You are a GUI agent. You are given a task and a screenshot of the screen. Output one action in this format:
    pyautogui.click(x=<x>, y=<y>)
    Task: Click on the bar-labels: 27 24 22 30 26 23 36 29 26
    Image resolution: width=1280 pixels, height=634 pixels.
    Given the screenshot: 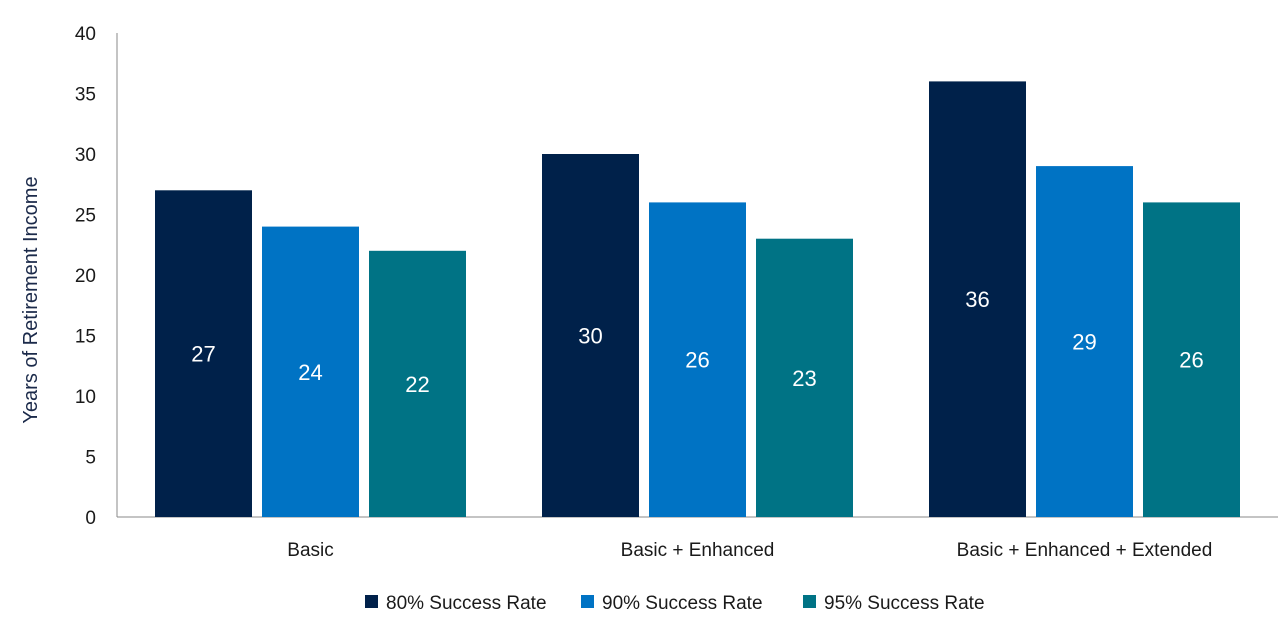 What is the action you would take?
    pyautogui.click(x=697, y=342)
    